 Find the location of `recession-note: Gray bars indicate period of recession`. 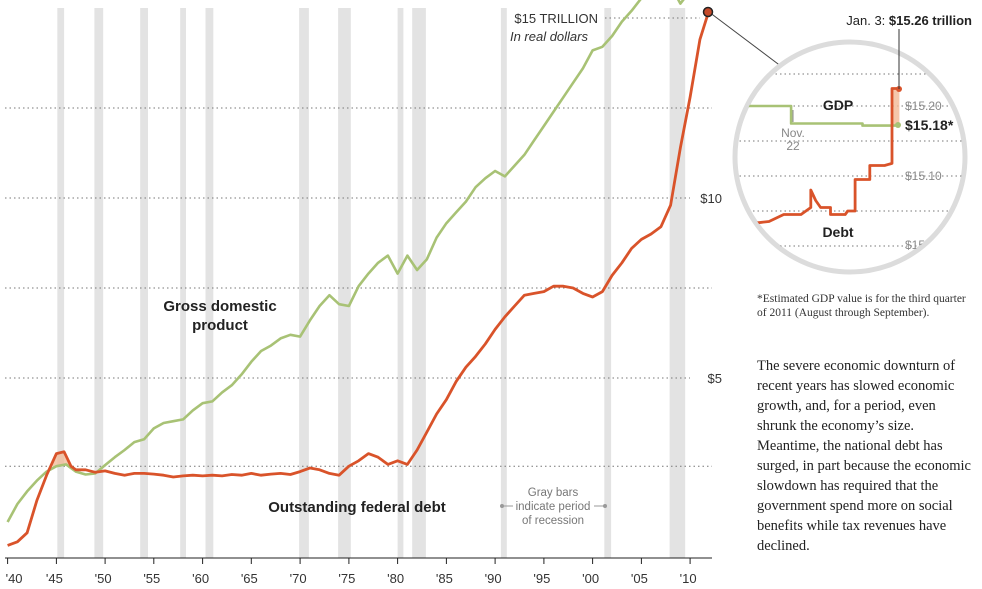

recession-note: Gray bars indicate period of recession is located at coordinates (553, 507).